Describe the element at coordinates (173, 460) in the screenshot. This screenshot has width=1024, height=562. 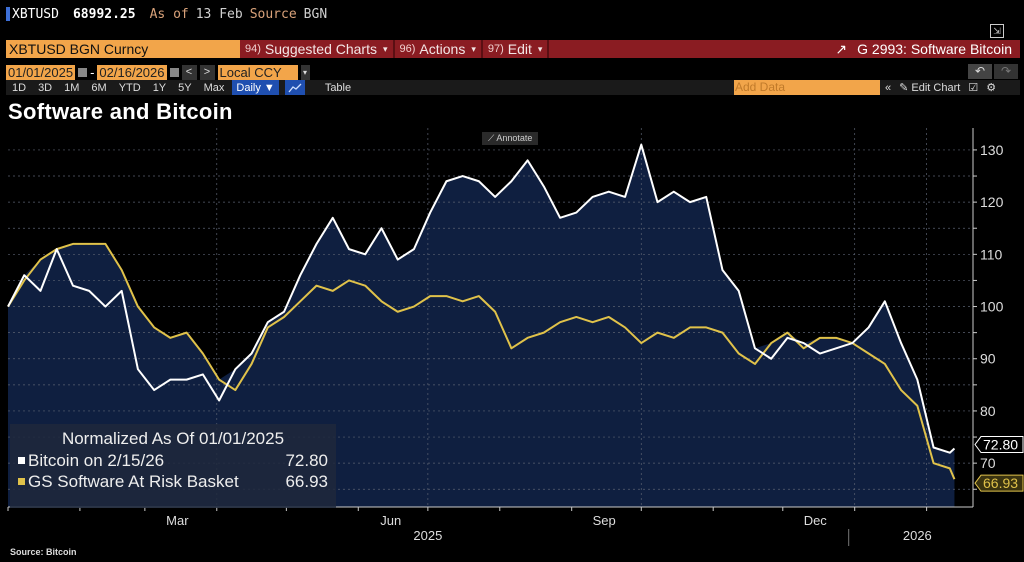
I see `legend-item-bitcoin: Bitcoin on 2/15/26 72.80` at that location.